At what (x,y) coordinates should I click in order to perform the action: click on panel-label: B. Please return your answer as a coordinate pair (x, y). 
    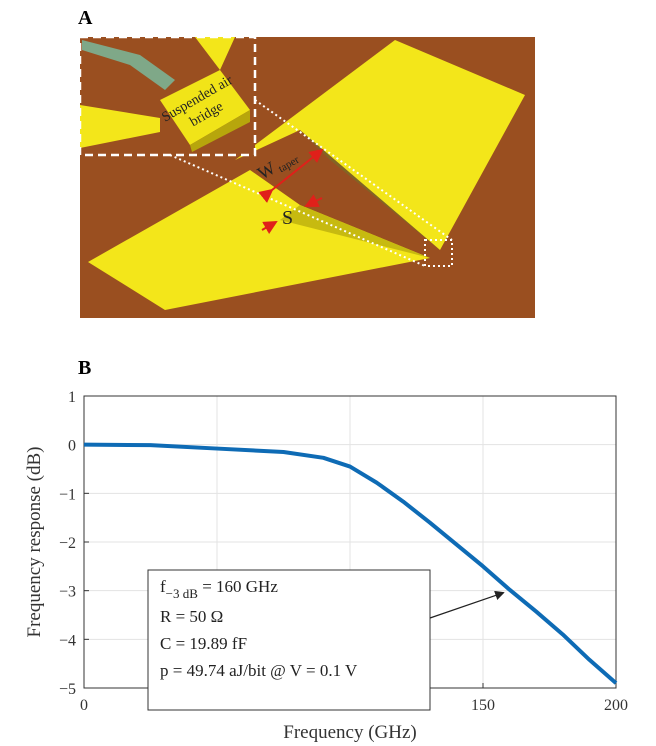
    Looking at the image, I should click on (84, 368).